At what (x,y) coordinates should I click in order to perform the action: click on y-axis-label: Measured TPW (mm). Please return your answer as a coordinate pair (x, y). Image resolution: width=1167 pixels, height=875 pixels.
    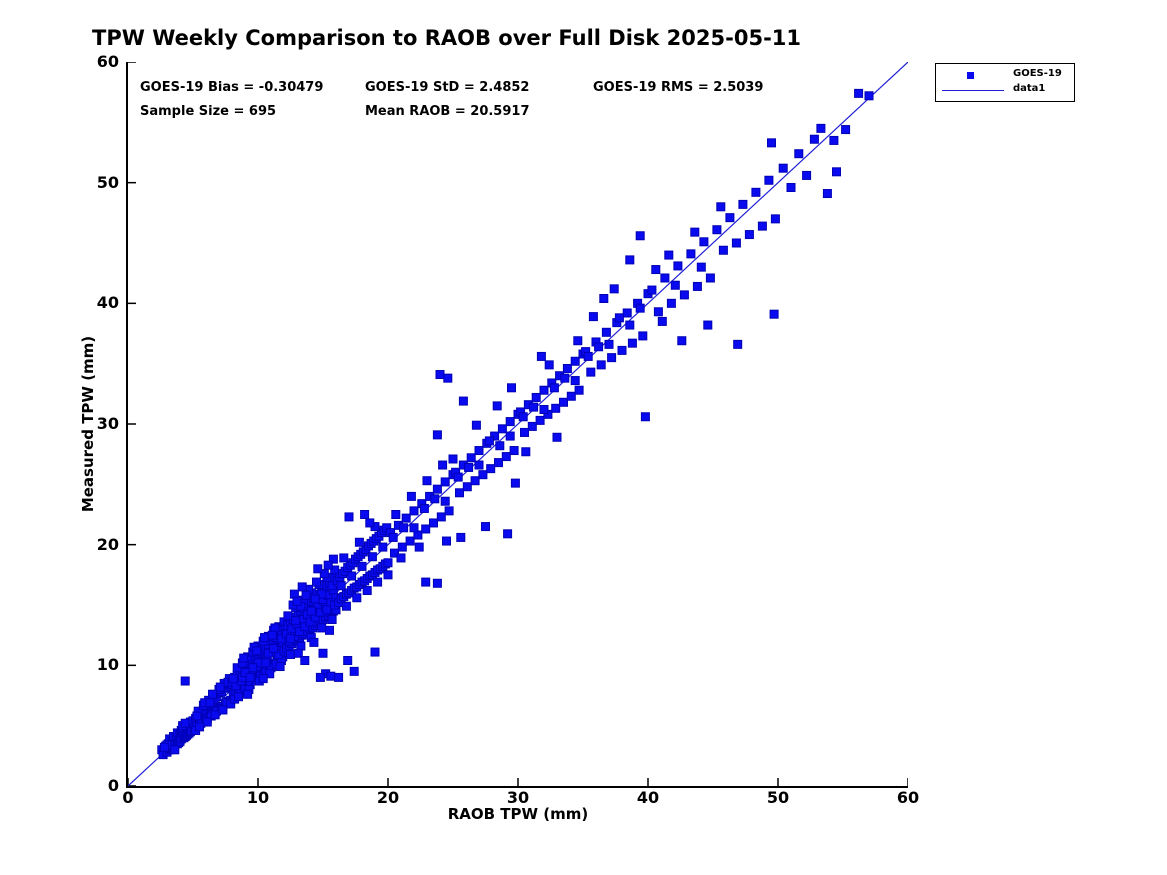
    Looking at the image, I should click on (88, 424).